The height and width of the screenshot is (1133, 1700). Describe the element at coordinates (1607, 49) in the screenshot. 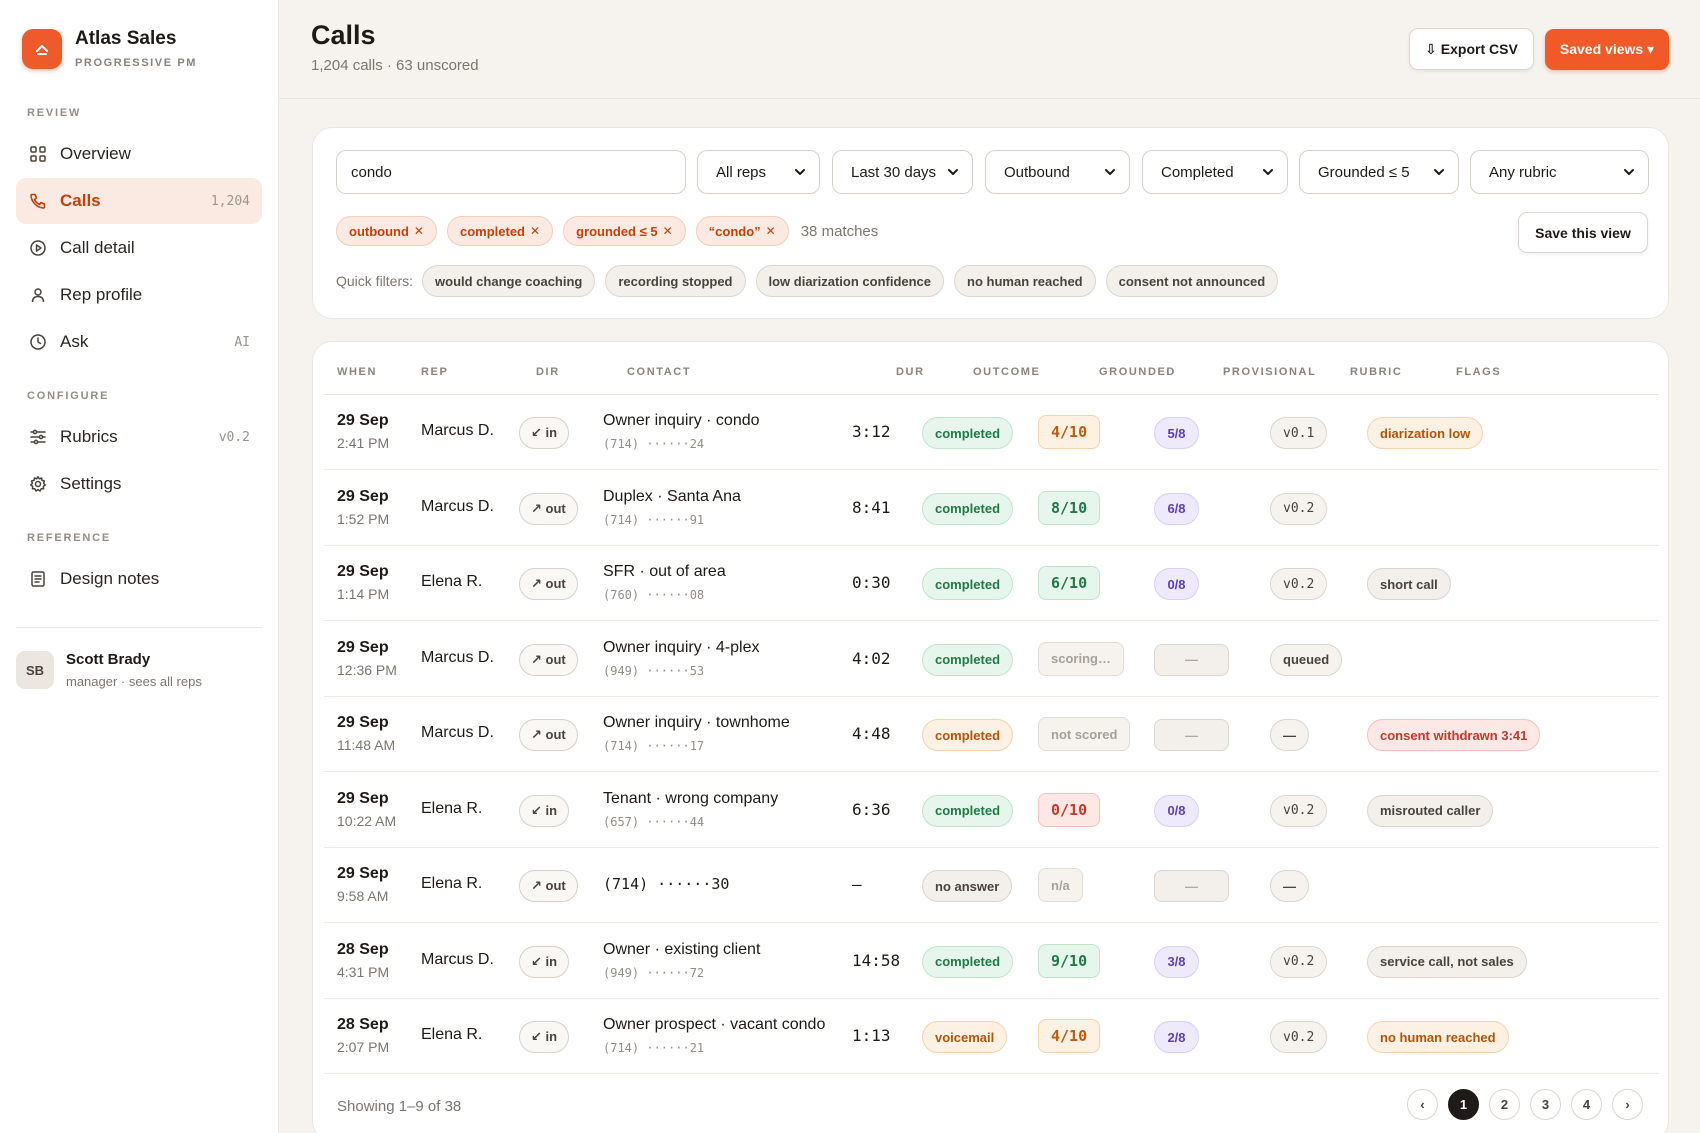

I see `saved-views-button: Saved views ▾` at that location.